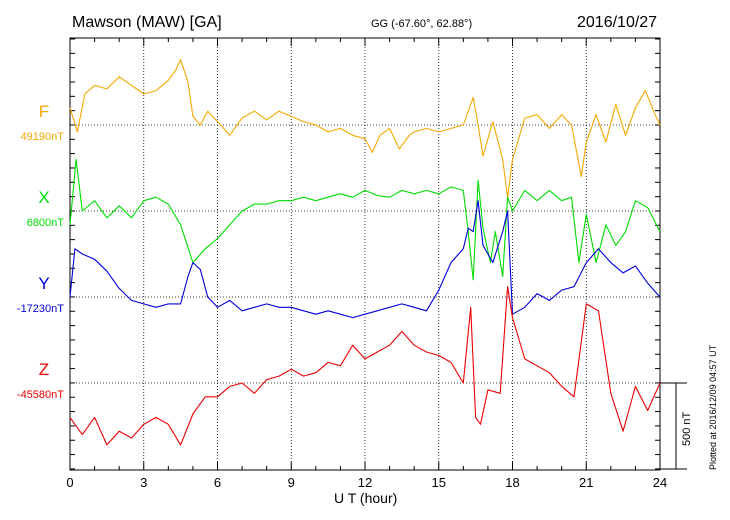 The height and width of the screenshot is (520, 730). I want to click on x-tick-label-8: 24, so click(660, 482).